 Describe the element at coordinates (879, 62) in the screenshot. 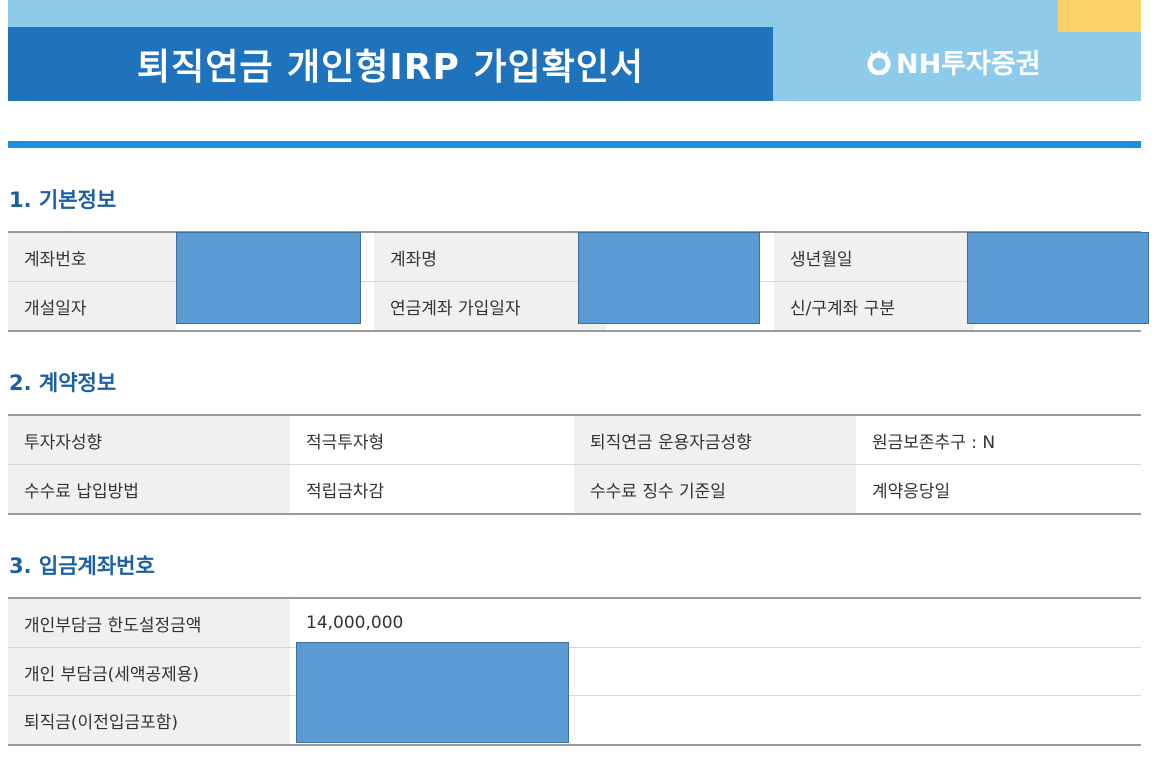

I see `nh-logo-icon` at that location.